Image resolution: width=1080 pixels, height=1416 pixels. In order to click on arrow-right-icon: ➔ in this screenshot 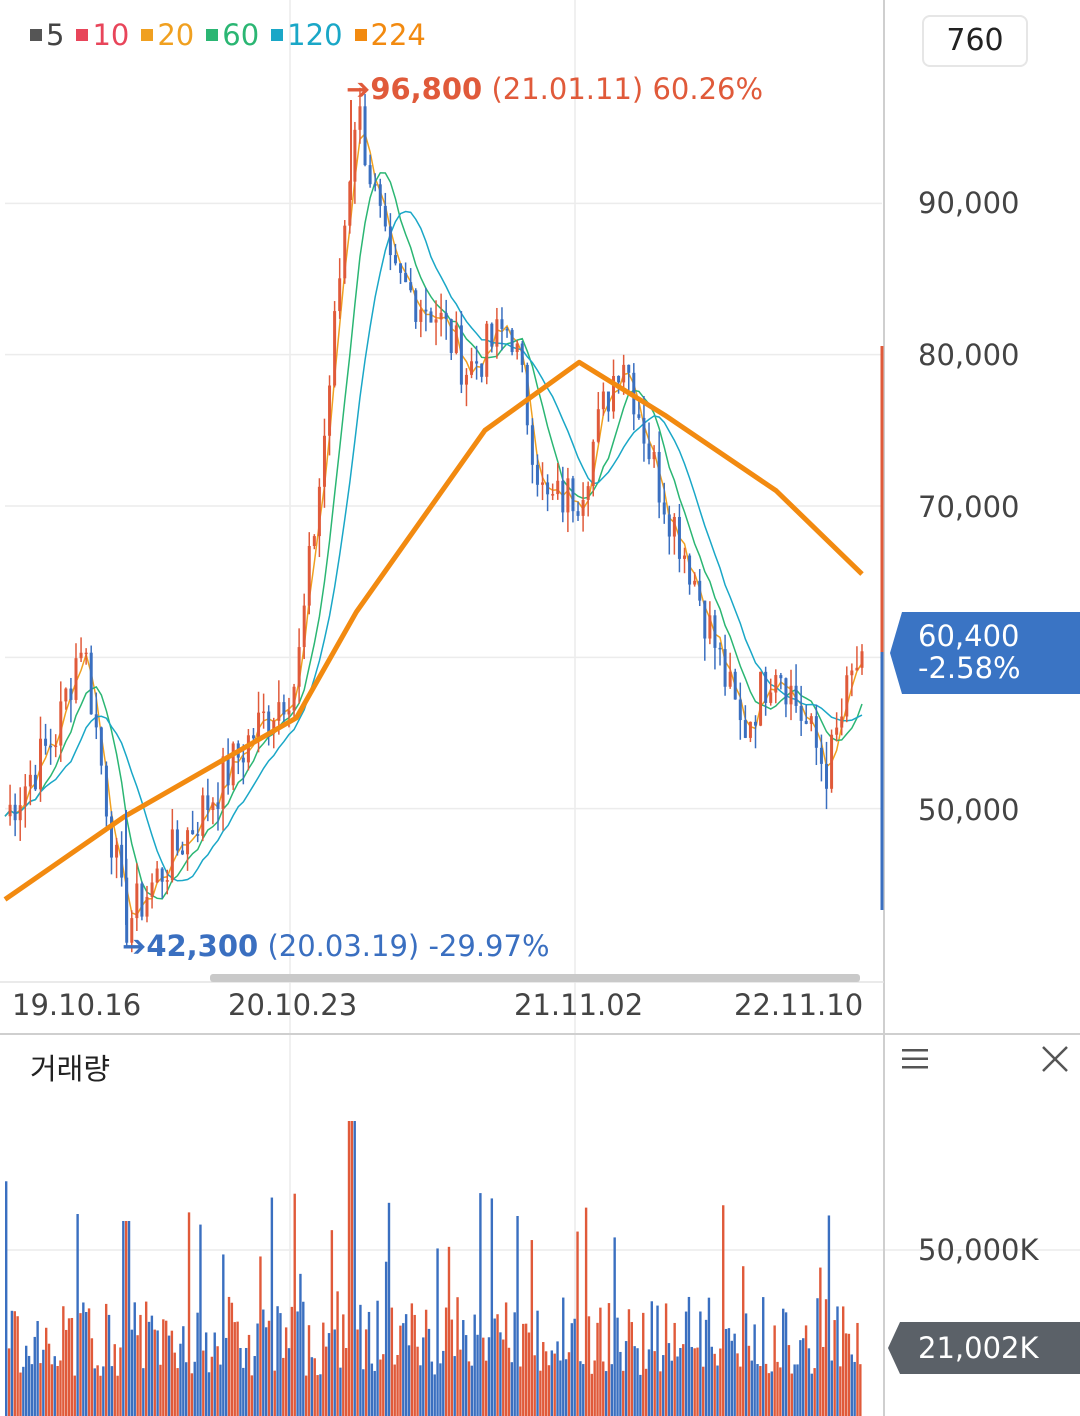, I will do `click(358, 89)`.